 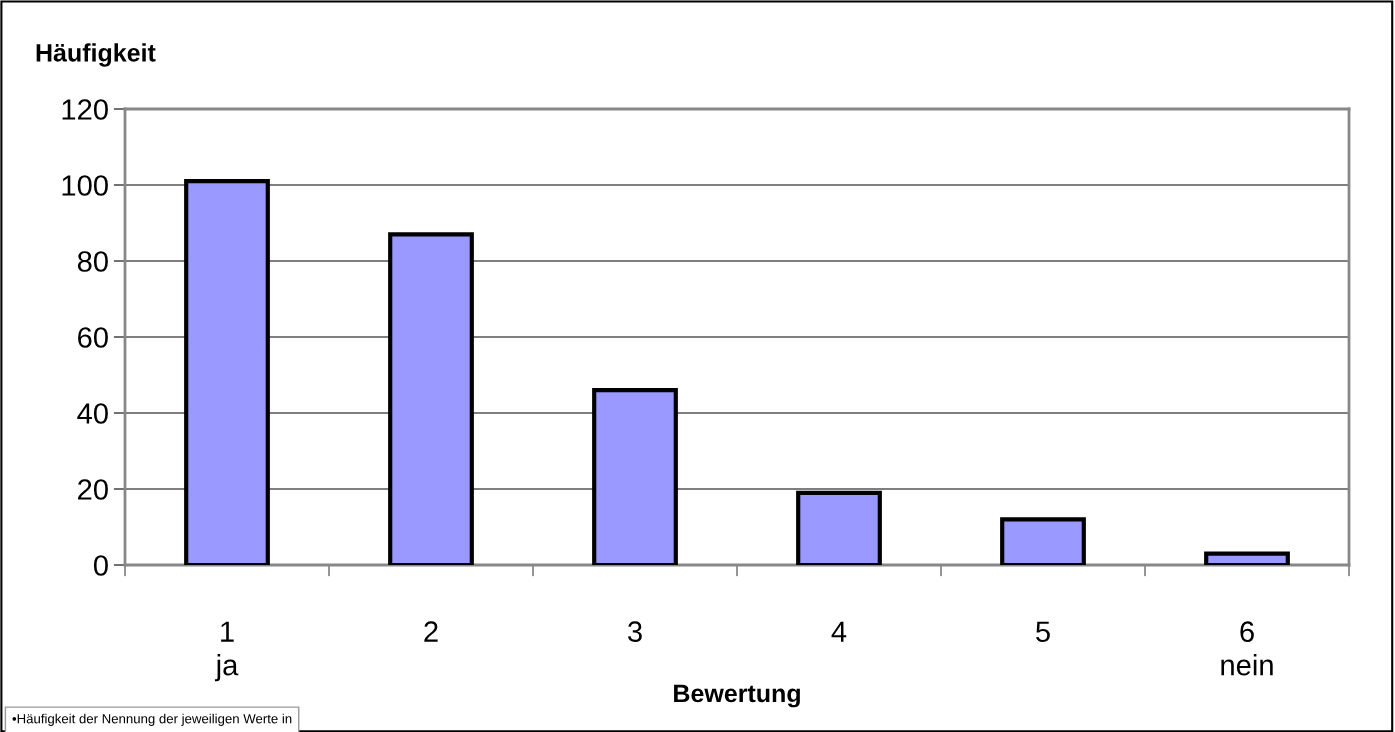 I want to click on x-axis-title: Bewertung, so click(x=737, y=696).